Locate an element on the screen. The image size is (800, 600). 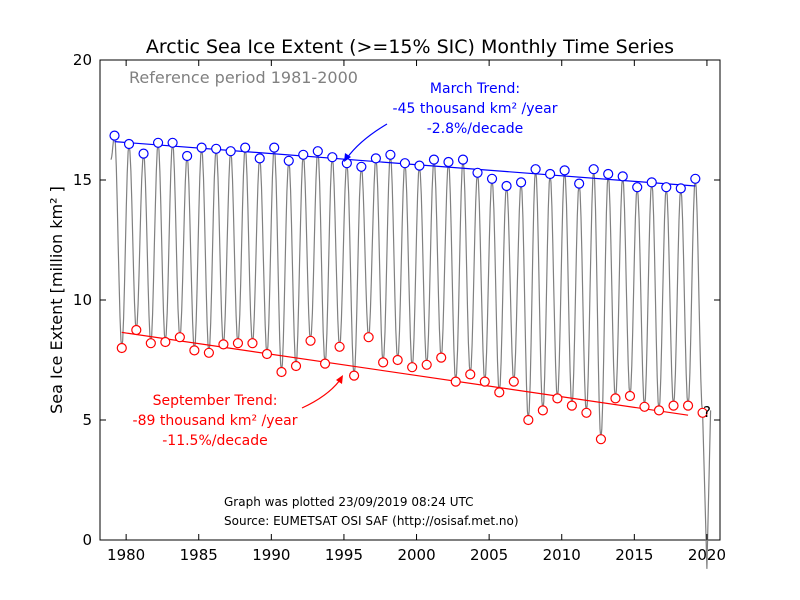
march-annotation-arrow is located at coordinates (367, 141).